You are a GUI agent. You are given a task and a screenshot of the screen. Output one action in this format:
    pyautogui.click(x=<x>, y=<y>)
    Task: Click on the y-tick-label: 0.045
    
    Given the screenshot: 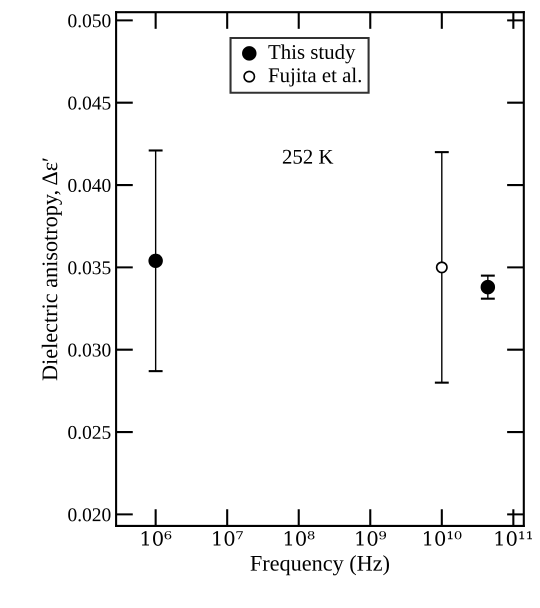 What is the action you would take?
    pyautogui.click(x=89, y=103)
    